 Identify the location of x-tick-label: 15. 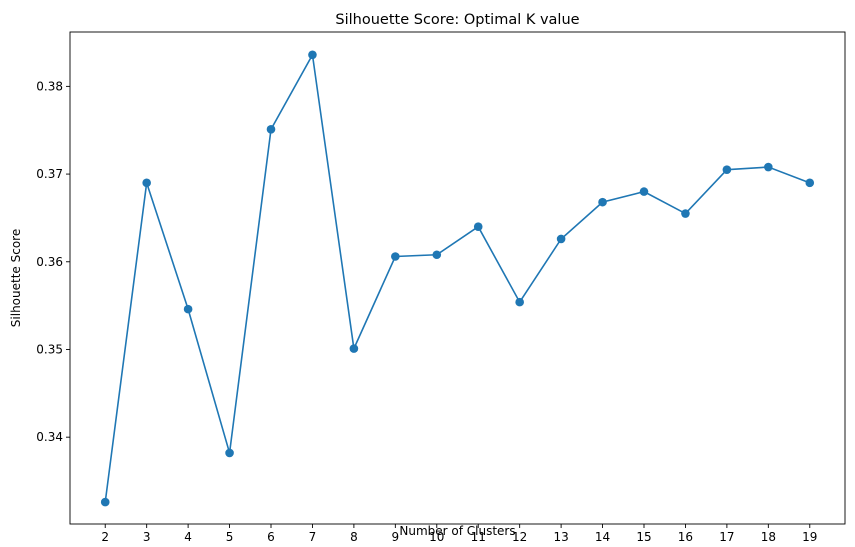
(643, 537).